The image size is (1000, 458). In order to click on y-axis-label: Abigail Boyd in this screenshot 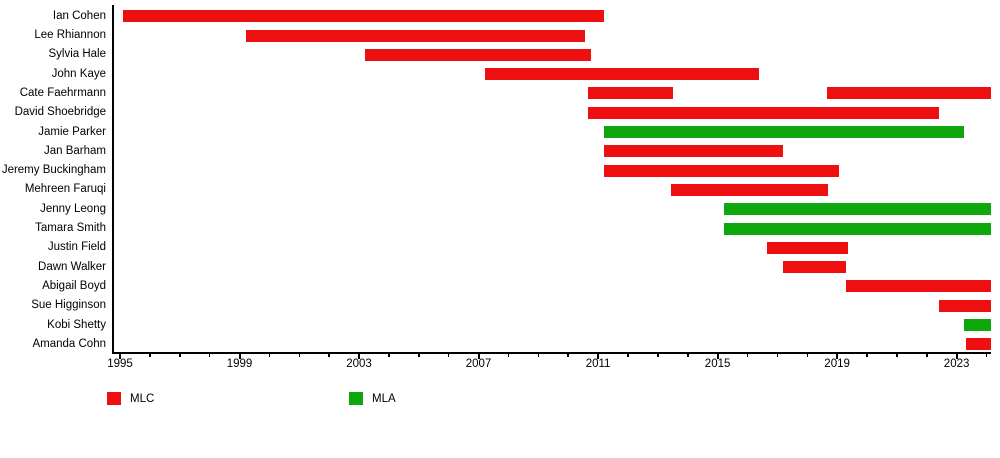, I will do `click(74, 285)`.